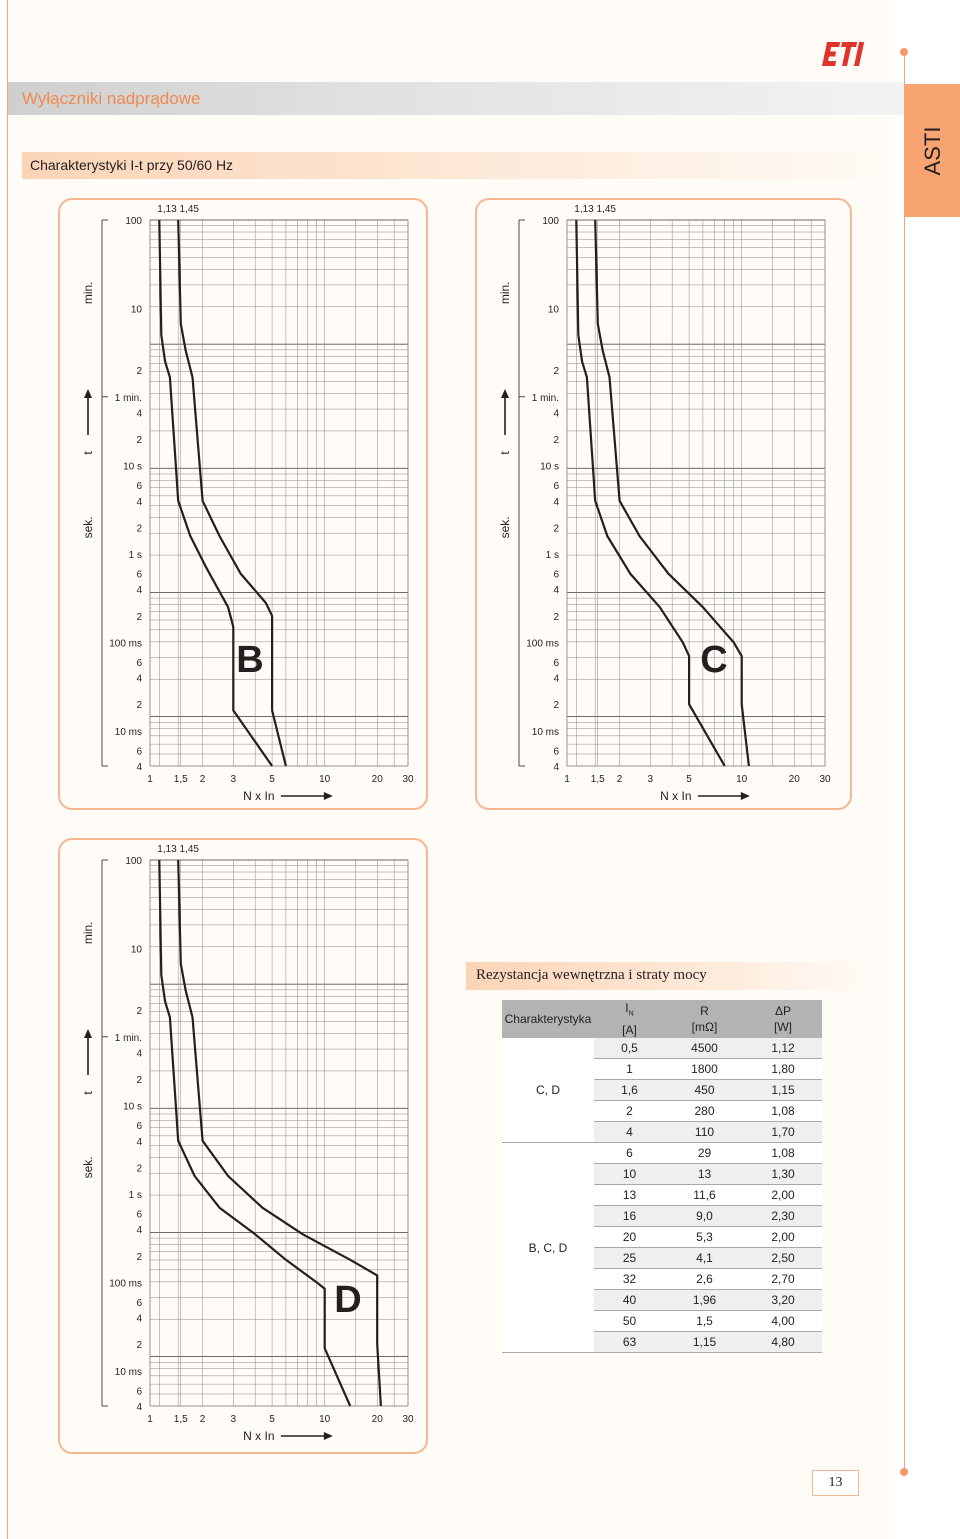 The image size is (960, 1539). Describe the element at coordinates (132, 165) in the screenshot. I see `section-title: Charakterystyki I-t przy 50/60 Hz` at that location.